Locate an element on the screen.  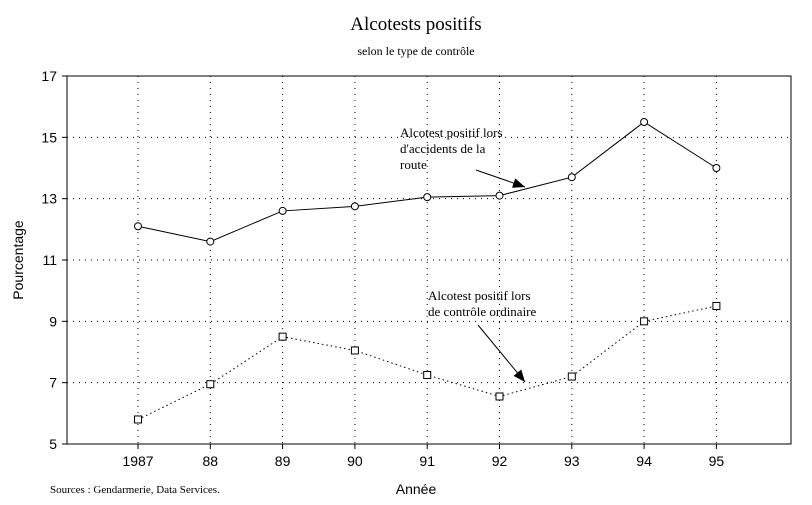
x-tick-label: 89 is located at coordinates (283, 461).